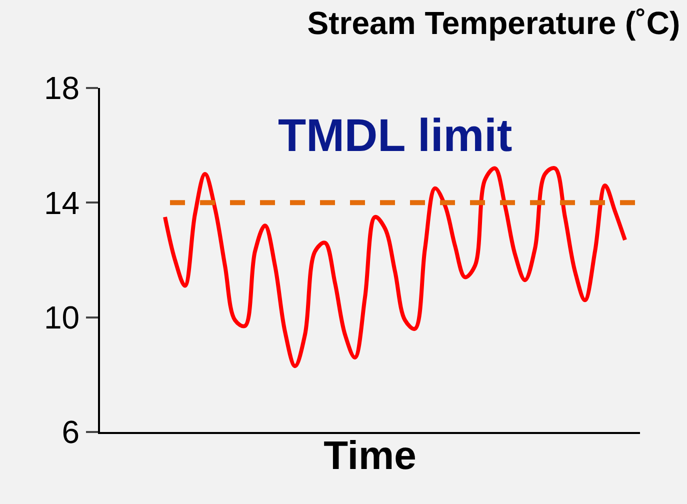 The image size is (687, 504). Describe the element at coordinates (370, 456) in the screenshot. I see `x-axis-title: Time` at that location.